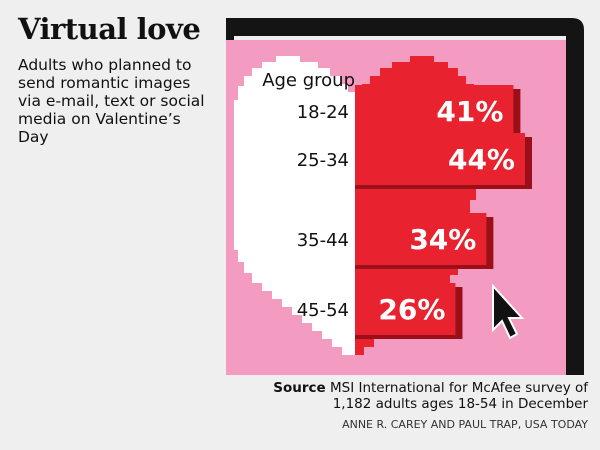 The height and width of the screenshot is (450, 600). I want to click on value-label-45-54: 26%, so click(411, 309).